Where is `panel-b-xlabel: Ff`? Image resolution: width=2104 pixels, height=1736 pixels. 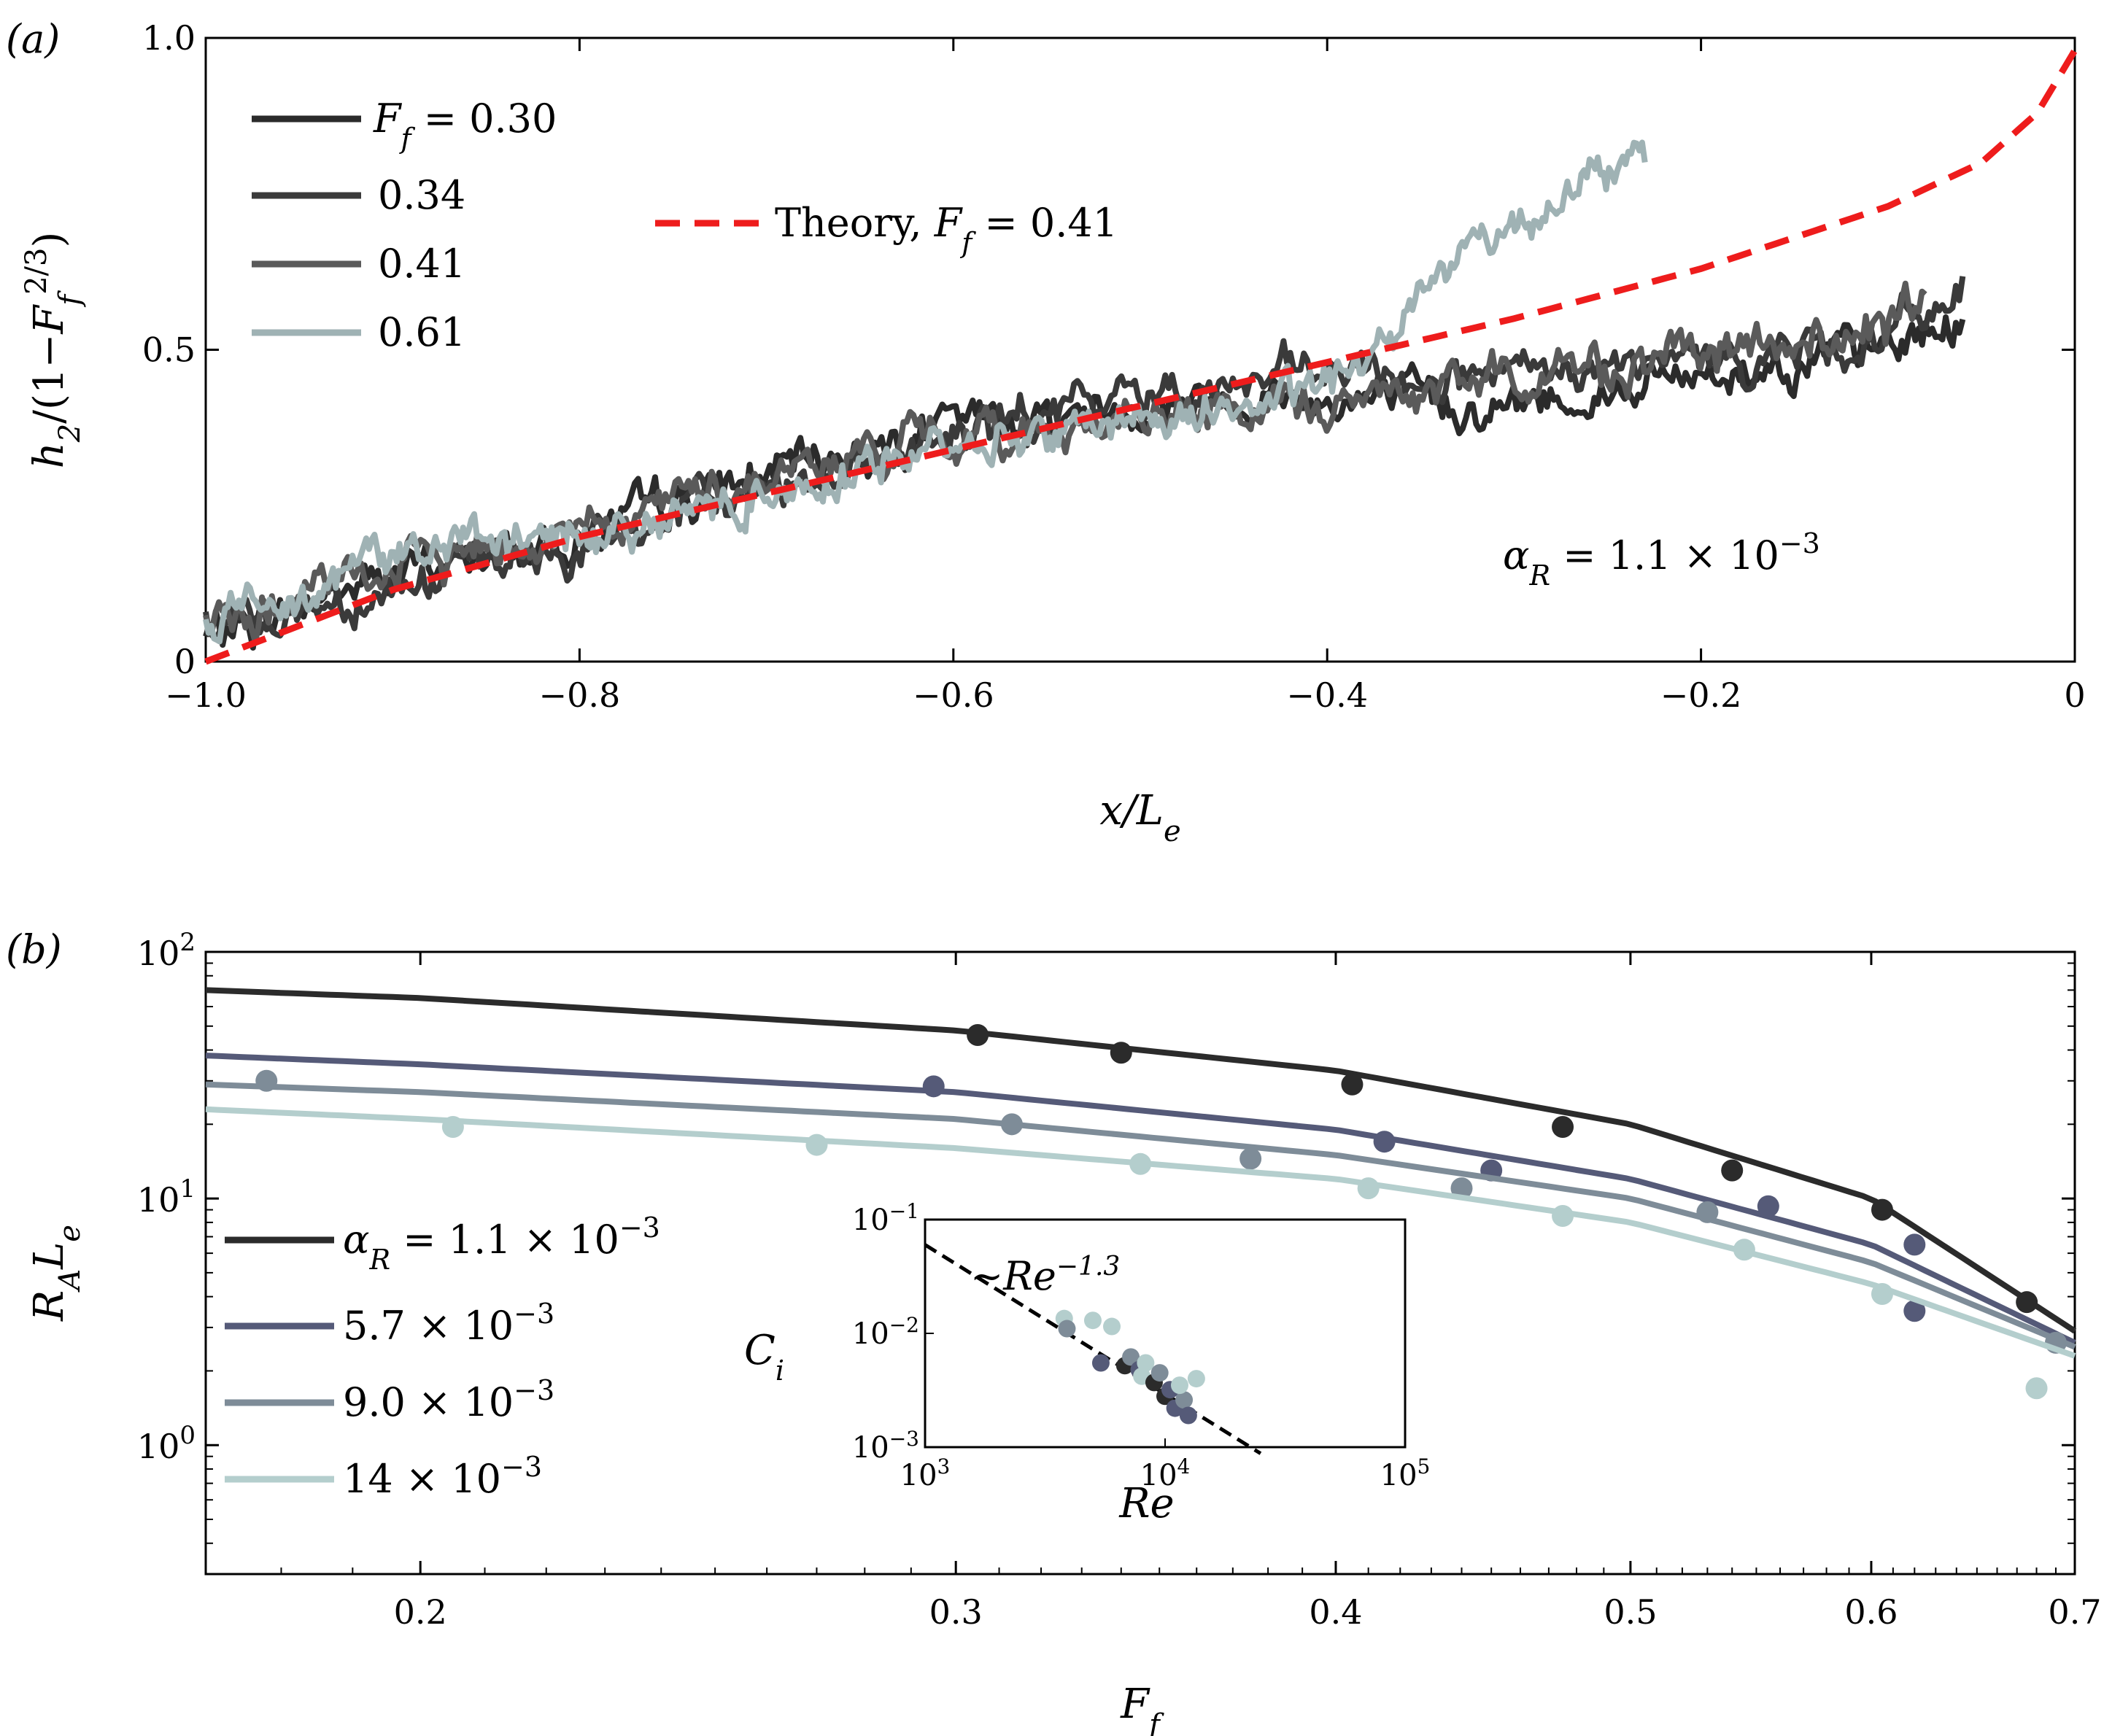
panel-b-xlabel: Ff is located at coordinates (1142, 1708).